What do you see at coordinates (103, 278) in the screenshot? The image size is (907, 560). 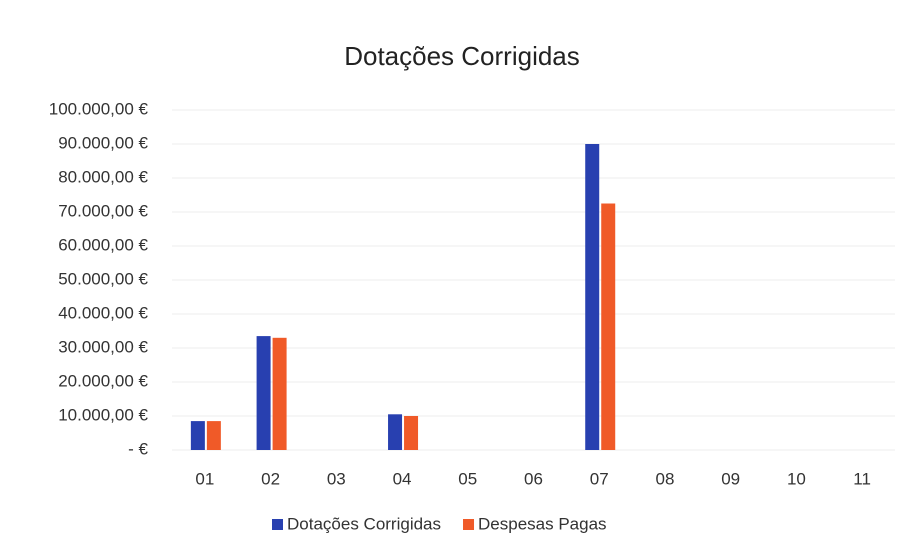 I see `y-tick-label: 50.000,00 €` at bounding box center [103, 278].